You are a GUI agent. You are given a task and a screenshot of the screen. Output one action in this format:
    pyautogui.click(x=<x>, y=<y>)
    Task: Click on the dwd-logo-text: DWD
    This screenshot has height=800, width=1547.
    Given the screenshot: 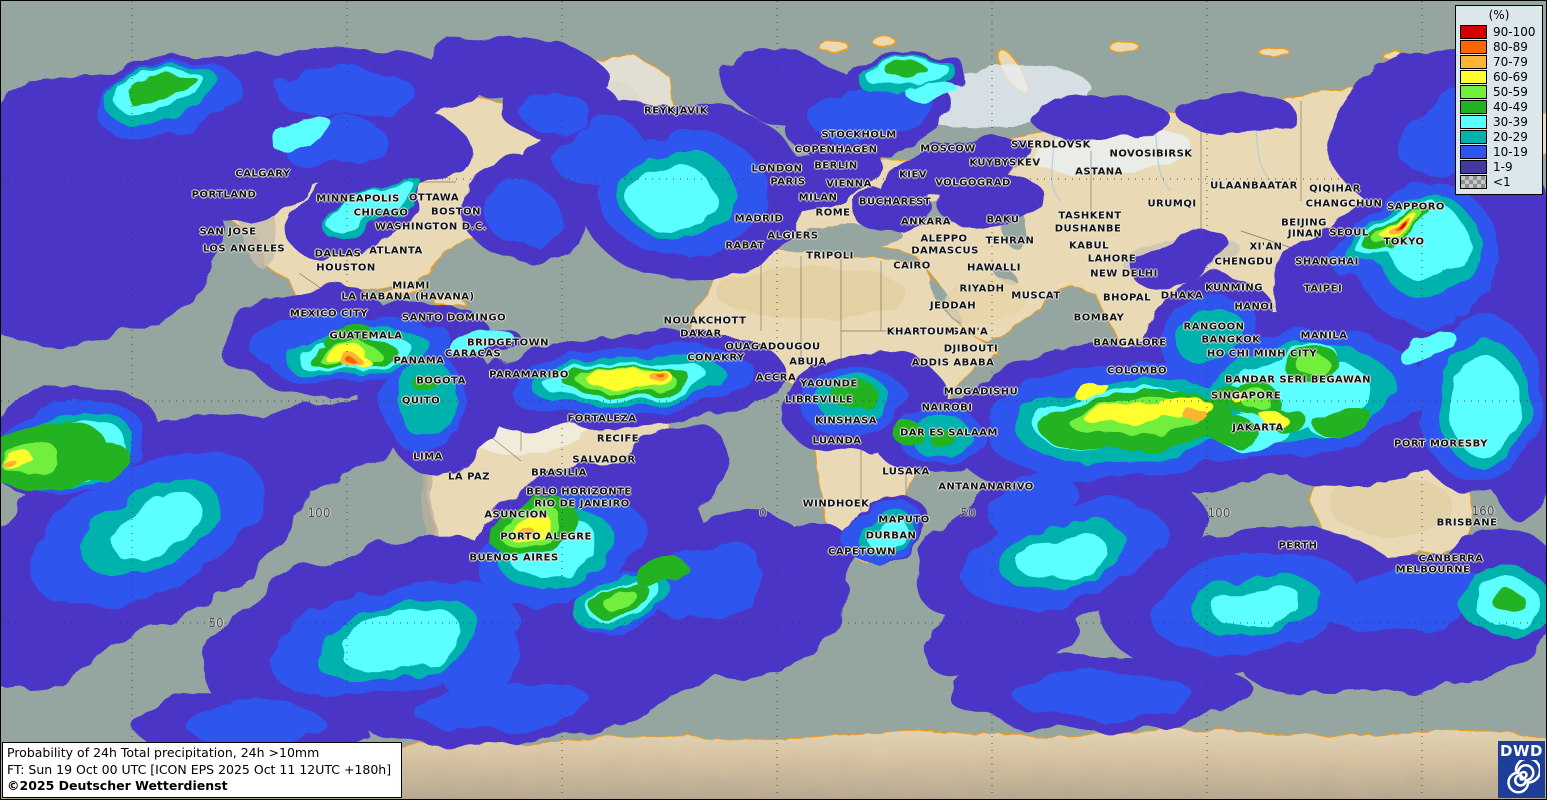 What is the action you would take?
    pyautogui.click(x=1521, y=751)
    